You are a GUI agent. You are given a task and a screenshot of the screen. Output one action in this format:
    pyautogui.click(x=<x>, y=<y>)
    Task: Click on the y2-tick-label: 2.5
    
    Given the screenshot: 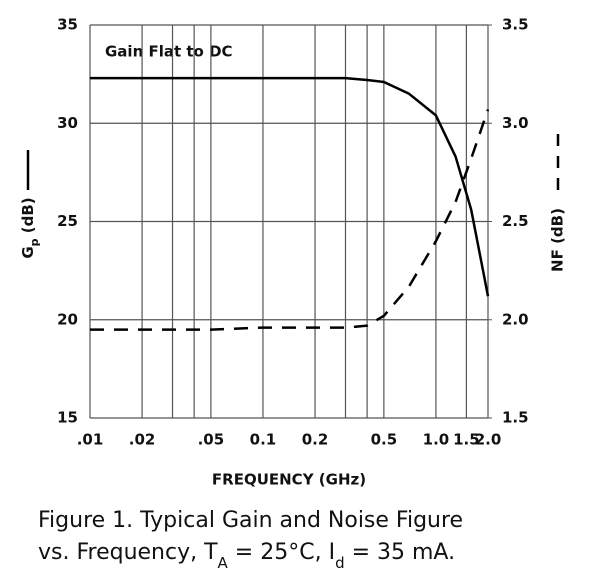 What is the action you would take?
    pyautogui.click(x=515, y=221)
    